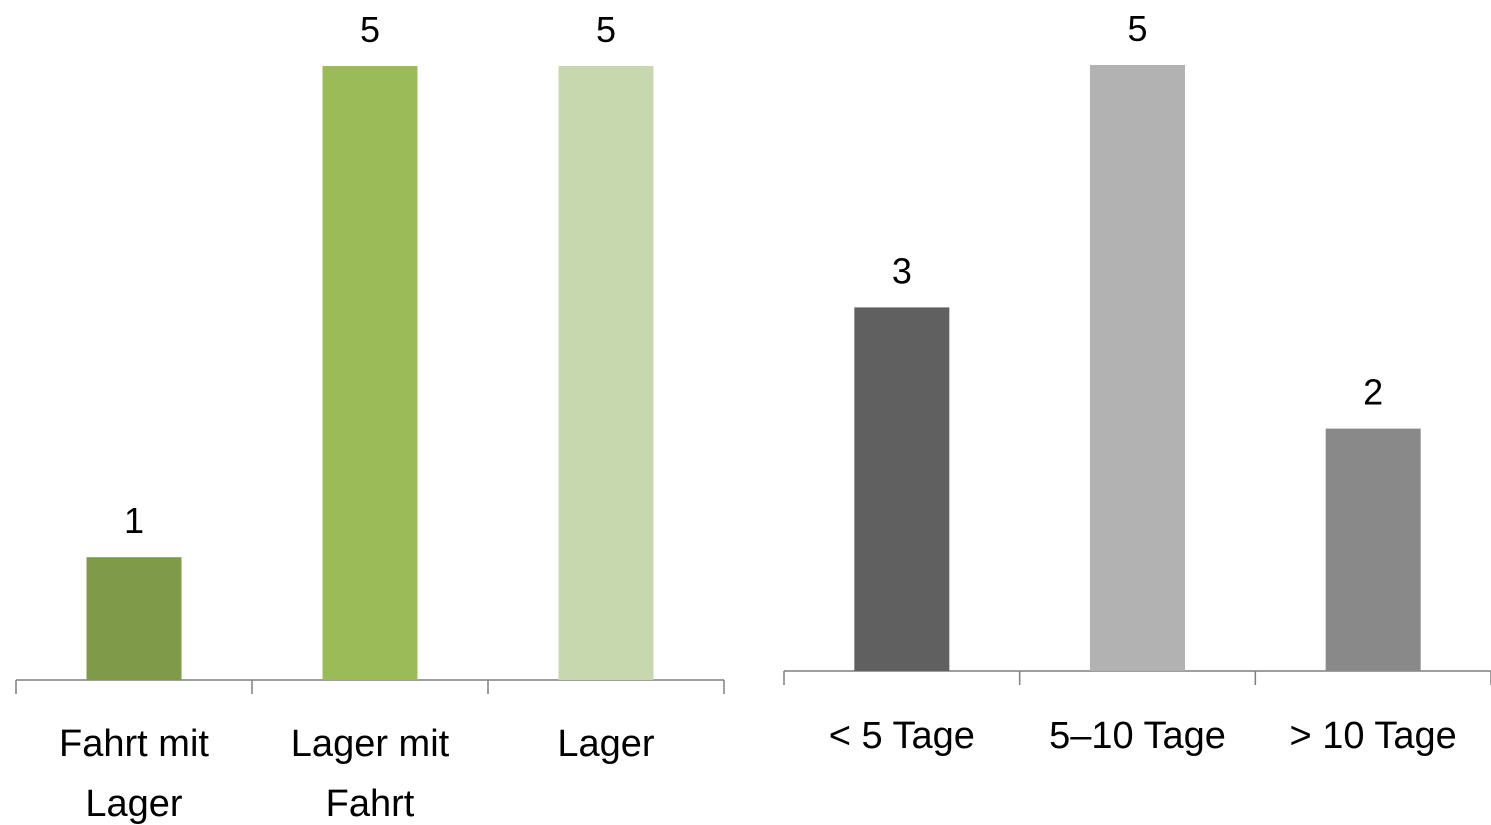 This screenshot has height=825, width=1491. Describe the element at coordinates (1373, 392) in the screenshot. I see `data-label: 2` at that location.